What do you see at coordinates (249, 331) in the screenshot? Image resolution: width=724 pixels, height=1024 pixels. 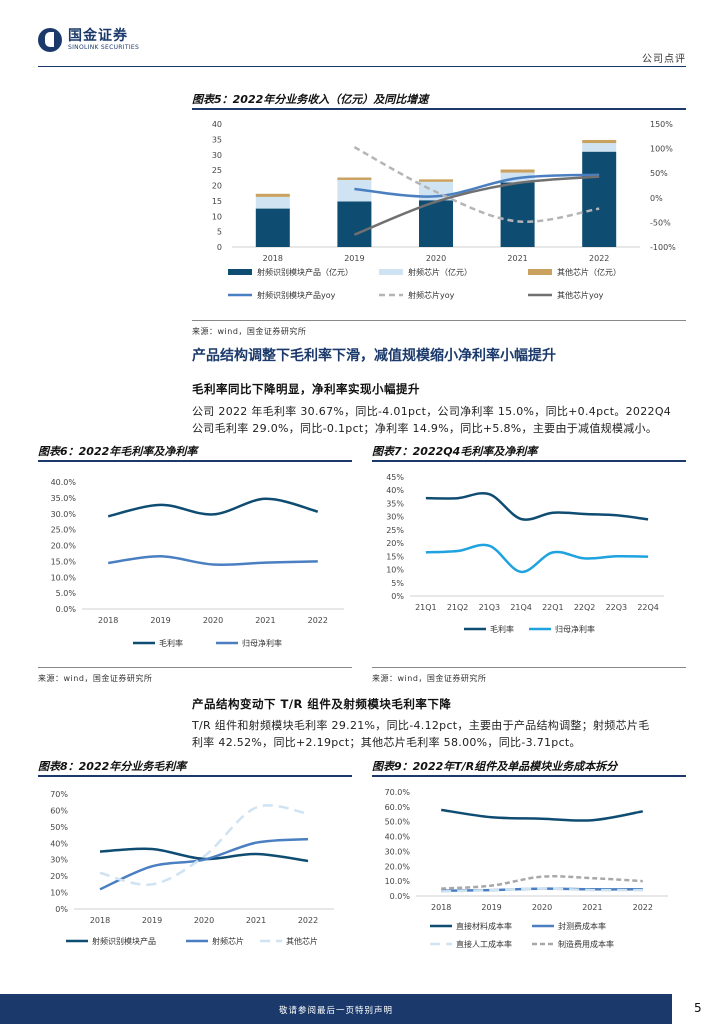 I see `fig5-source: 来源：wind，国金证券研究所` at bounding box center [249, 331].